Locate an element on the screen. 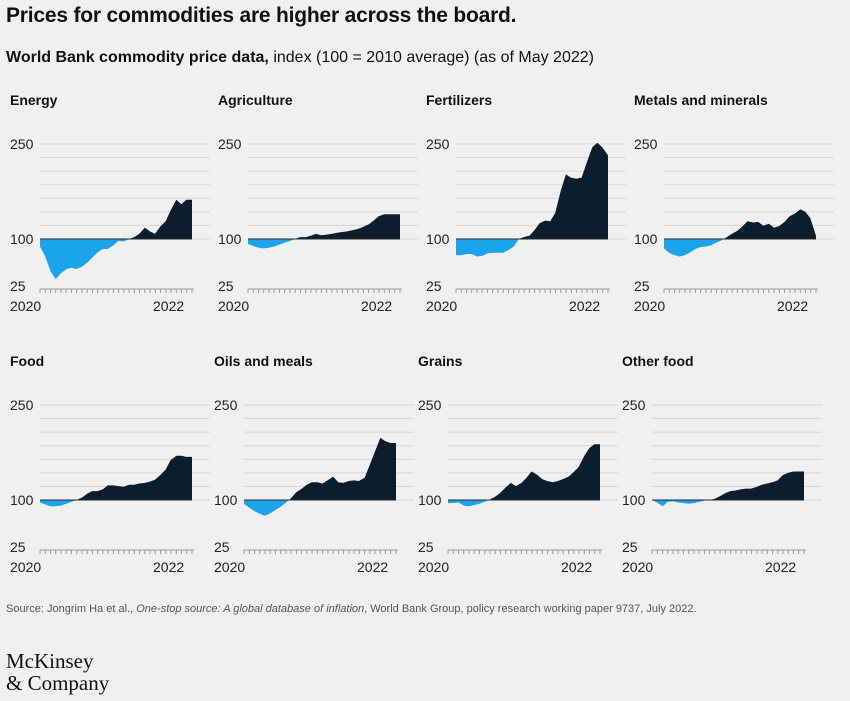  panel-1: Agriculture 25 100 250 2020 2022 is located at coordinates (318, 212).